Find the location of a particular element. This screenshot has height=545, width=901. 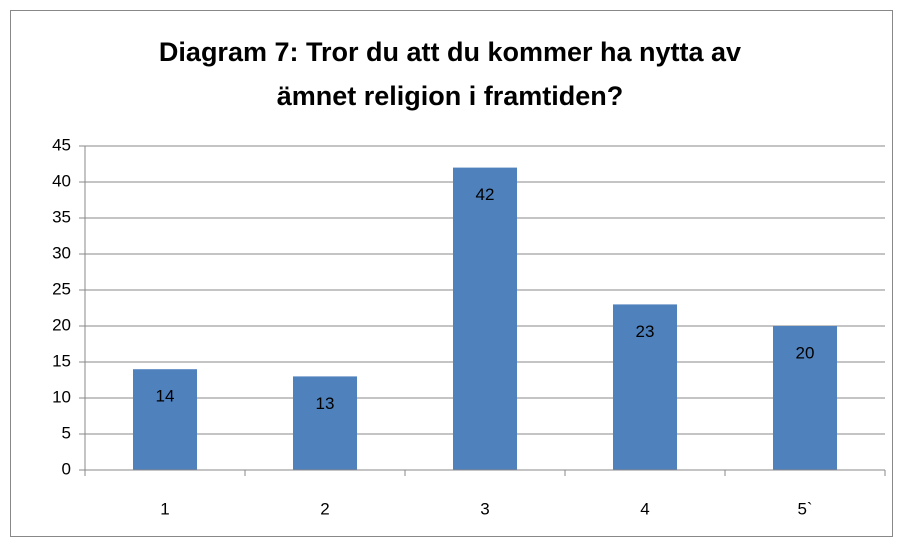

y-tick-label: 15 is located at coordinates (61, 360).